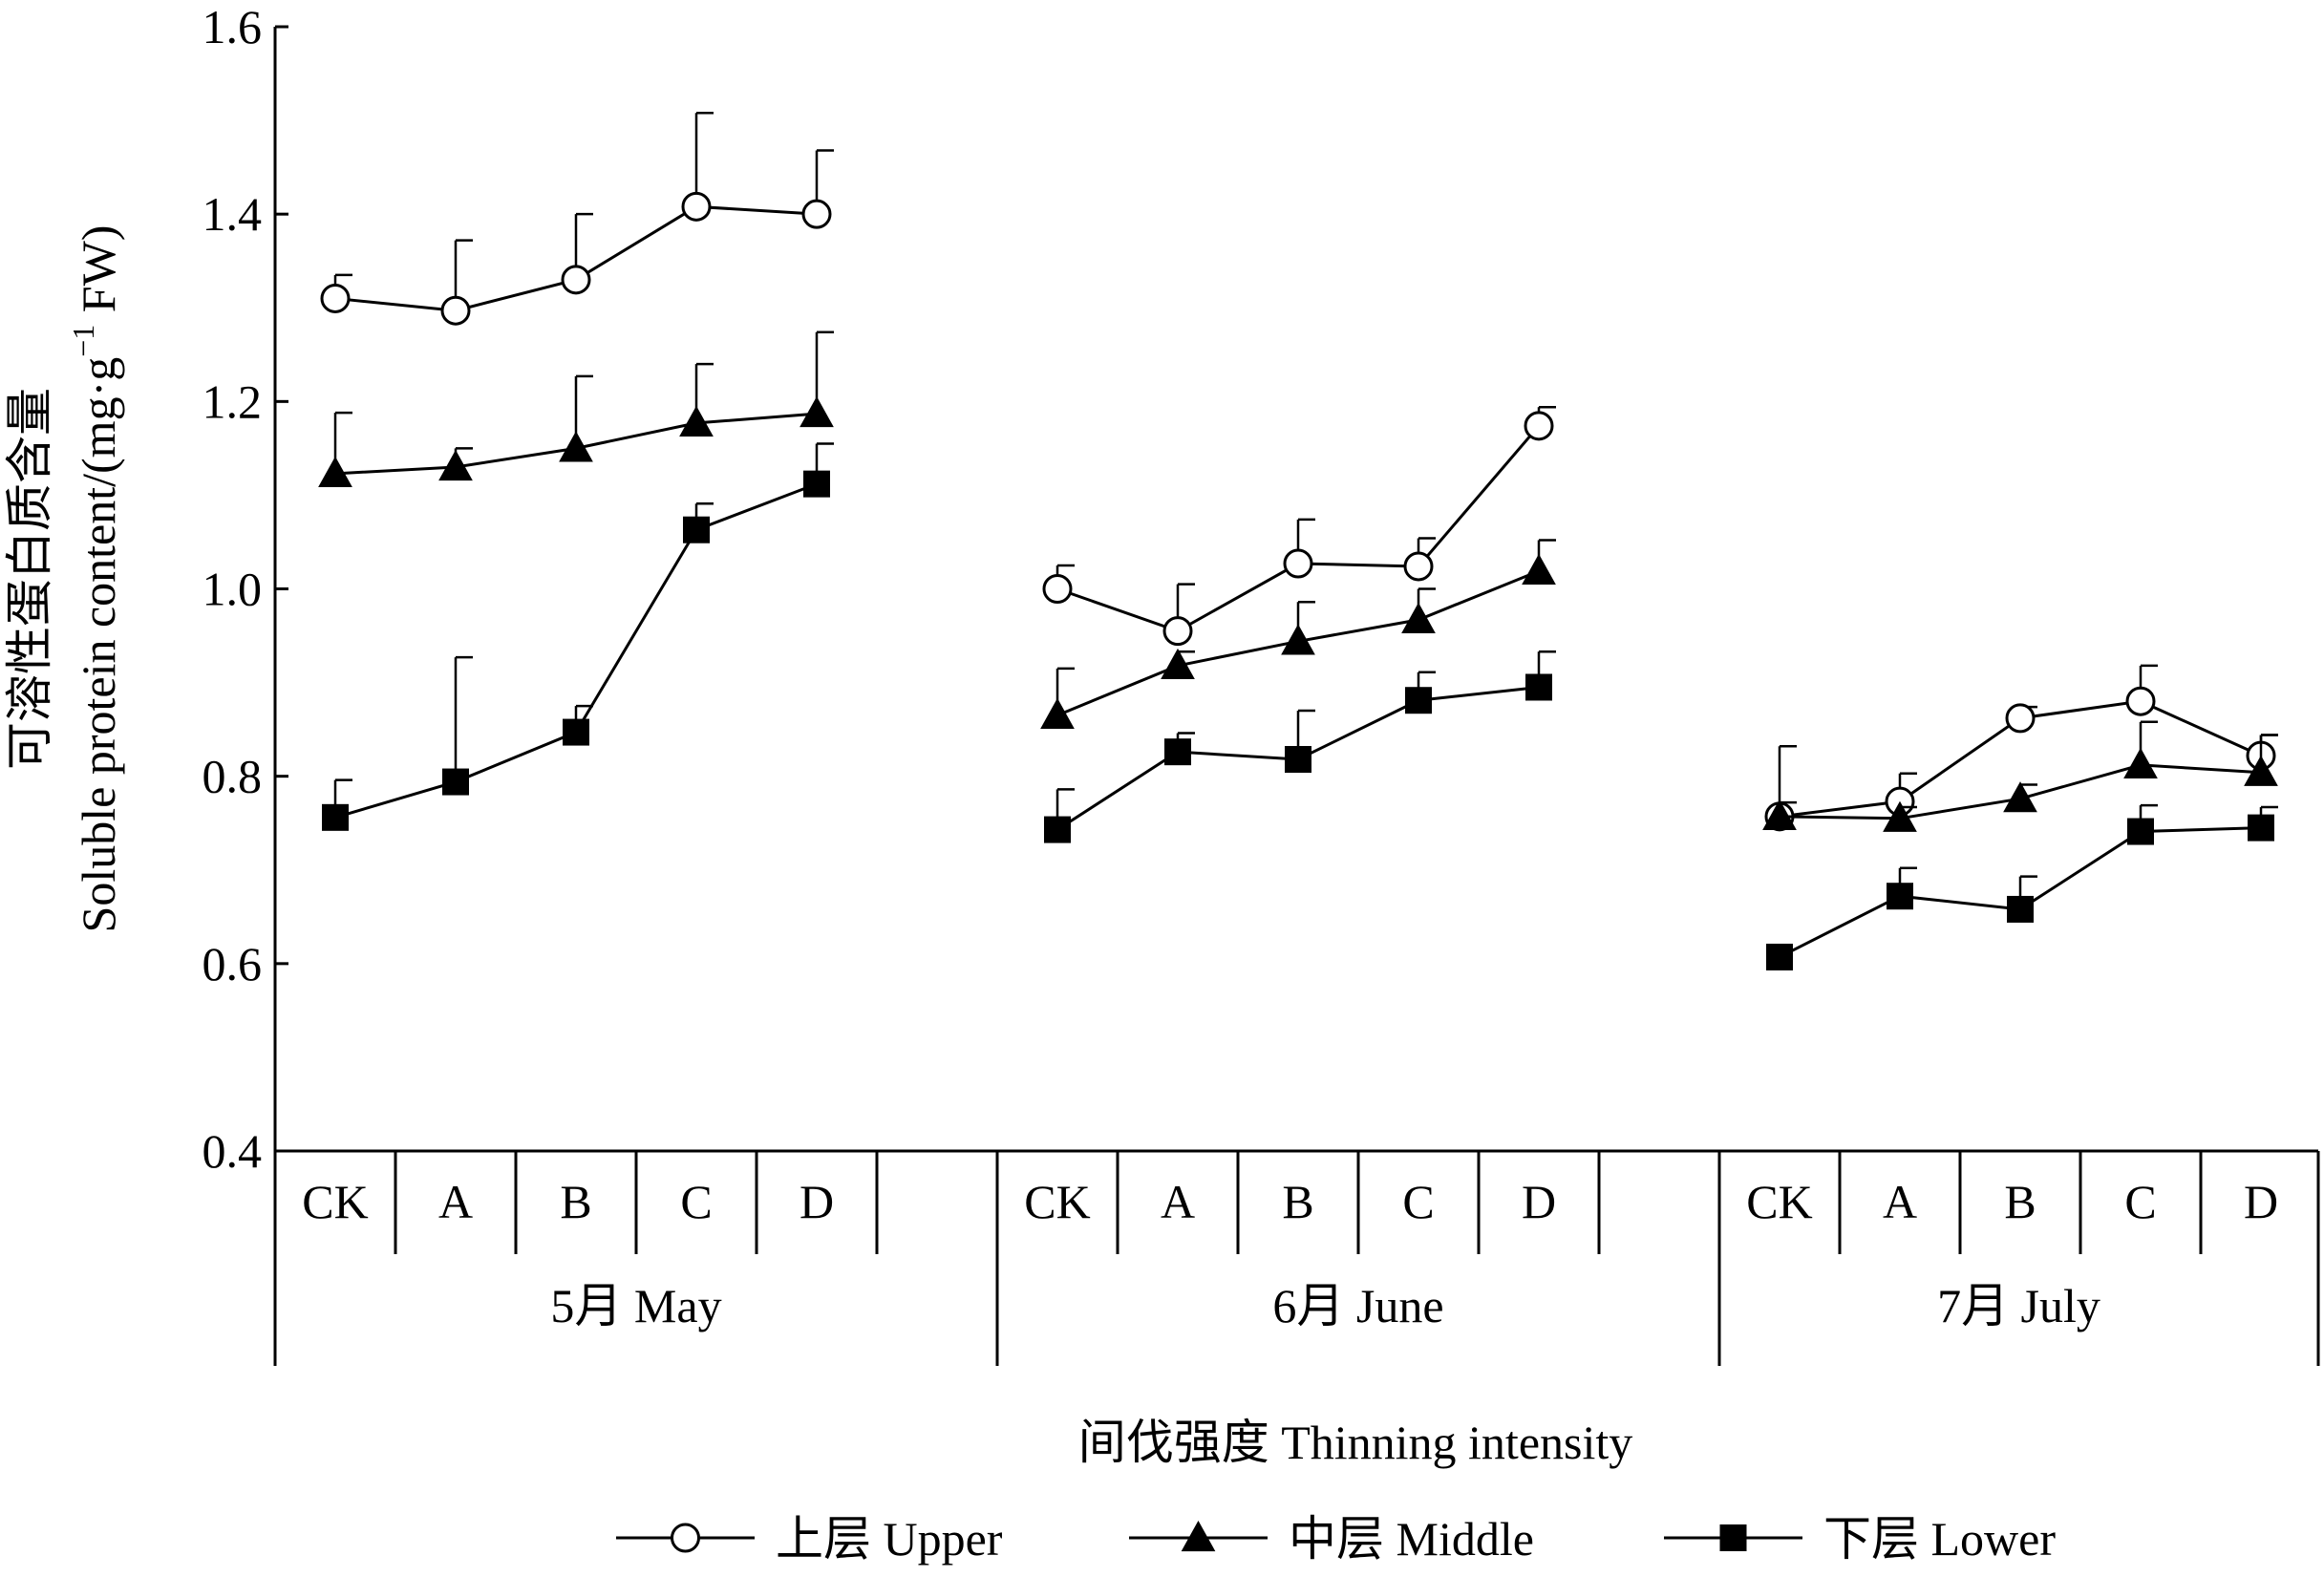 This screenshot has height=1577, width=2324. I want to click on legend-item: 上层 Upper, so click(810, 1539).